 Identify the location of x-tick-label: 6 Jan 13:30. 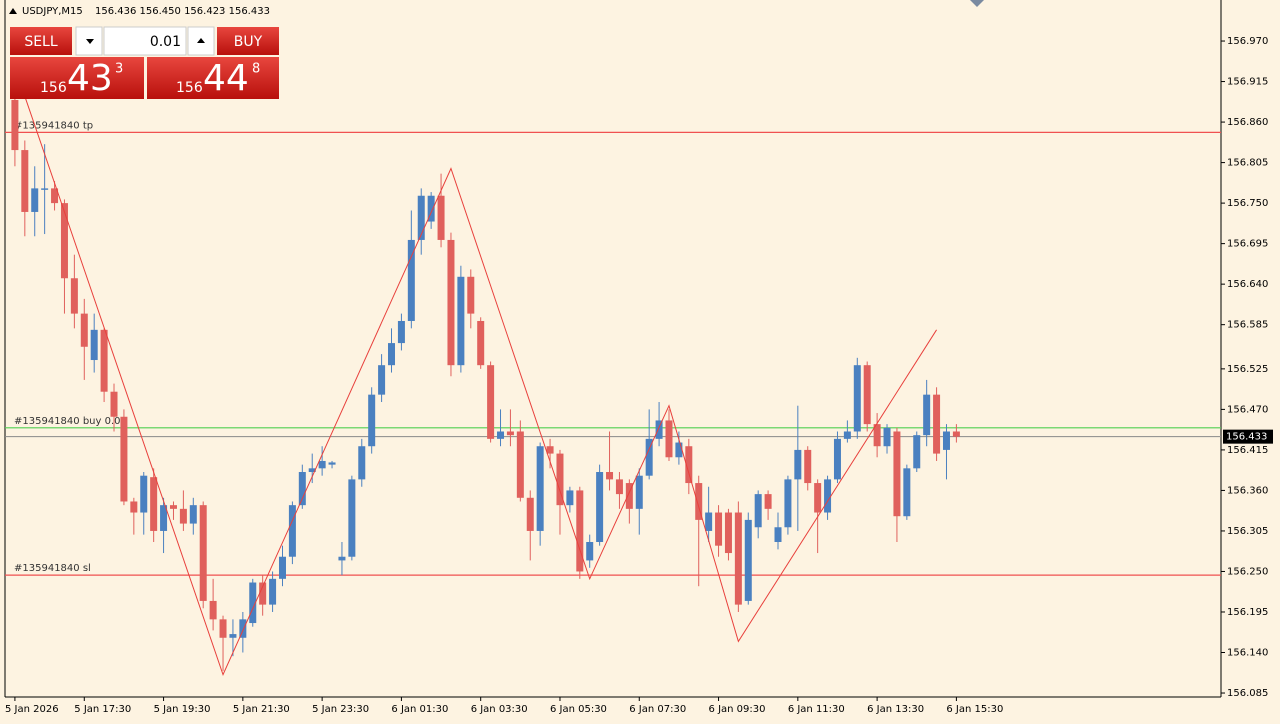
(895, 709).